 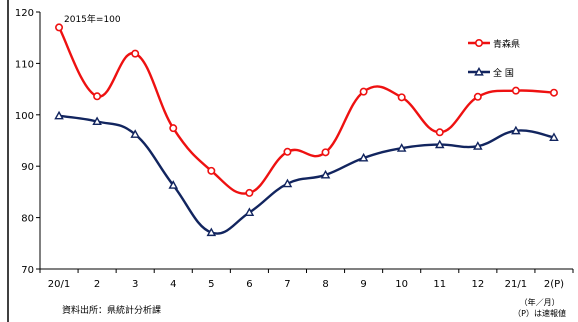 What do you see at coordinates (24, 64) in the screenshot?
I see `y-tick-label: 110` at bounding box center [24, 64].